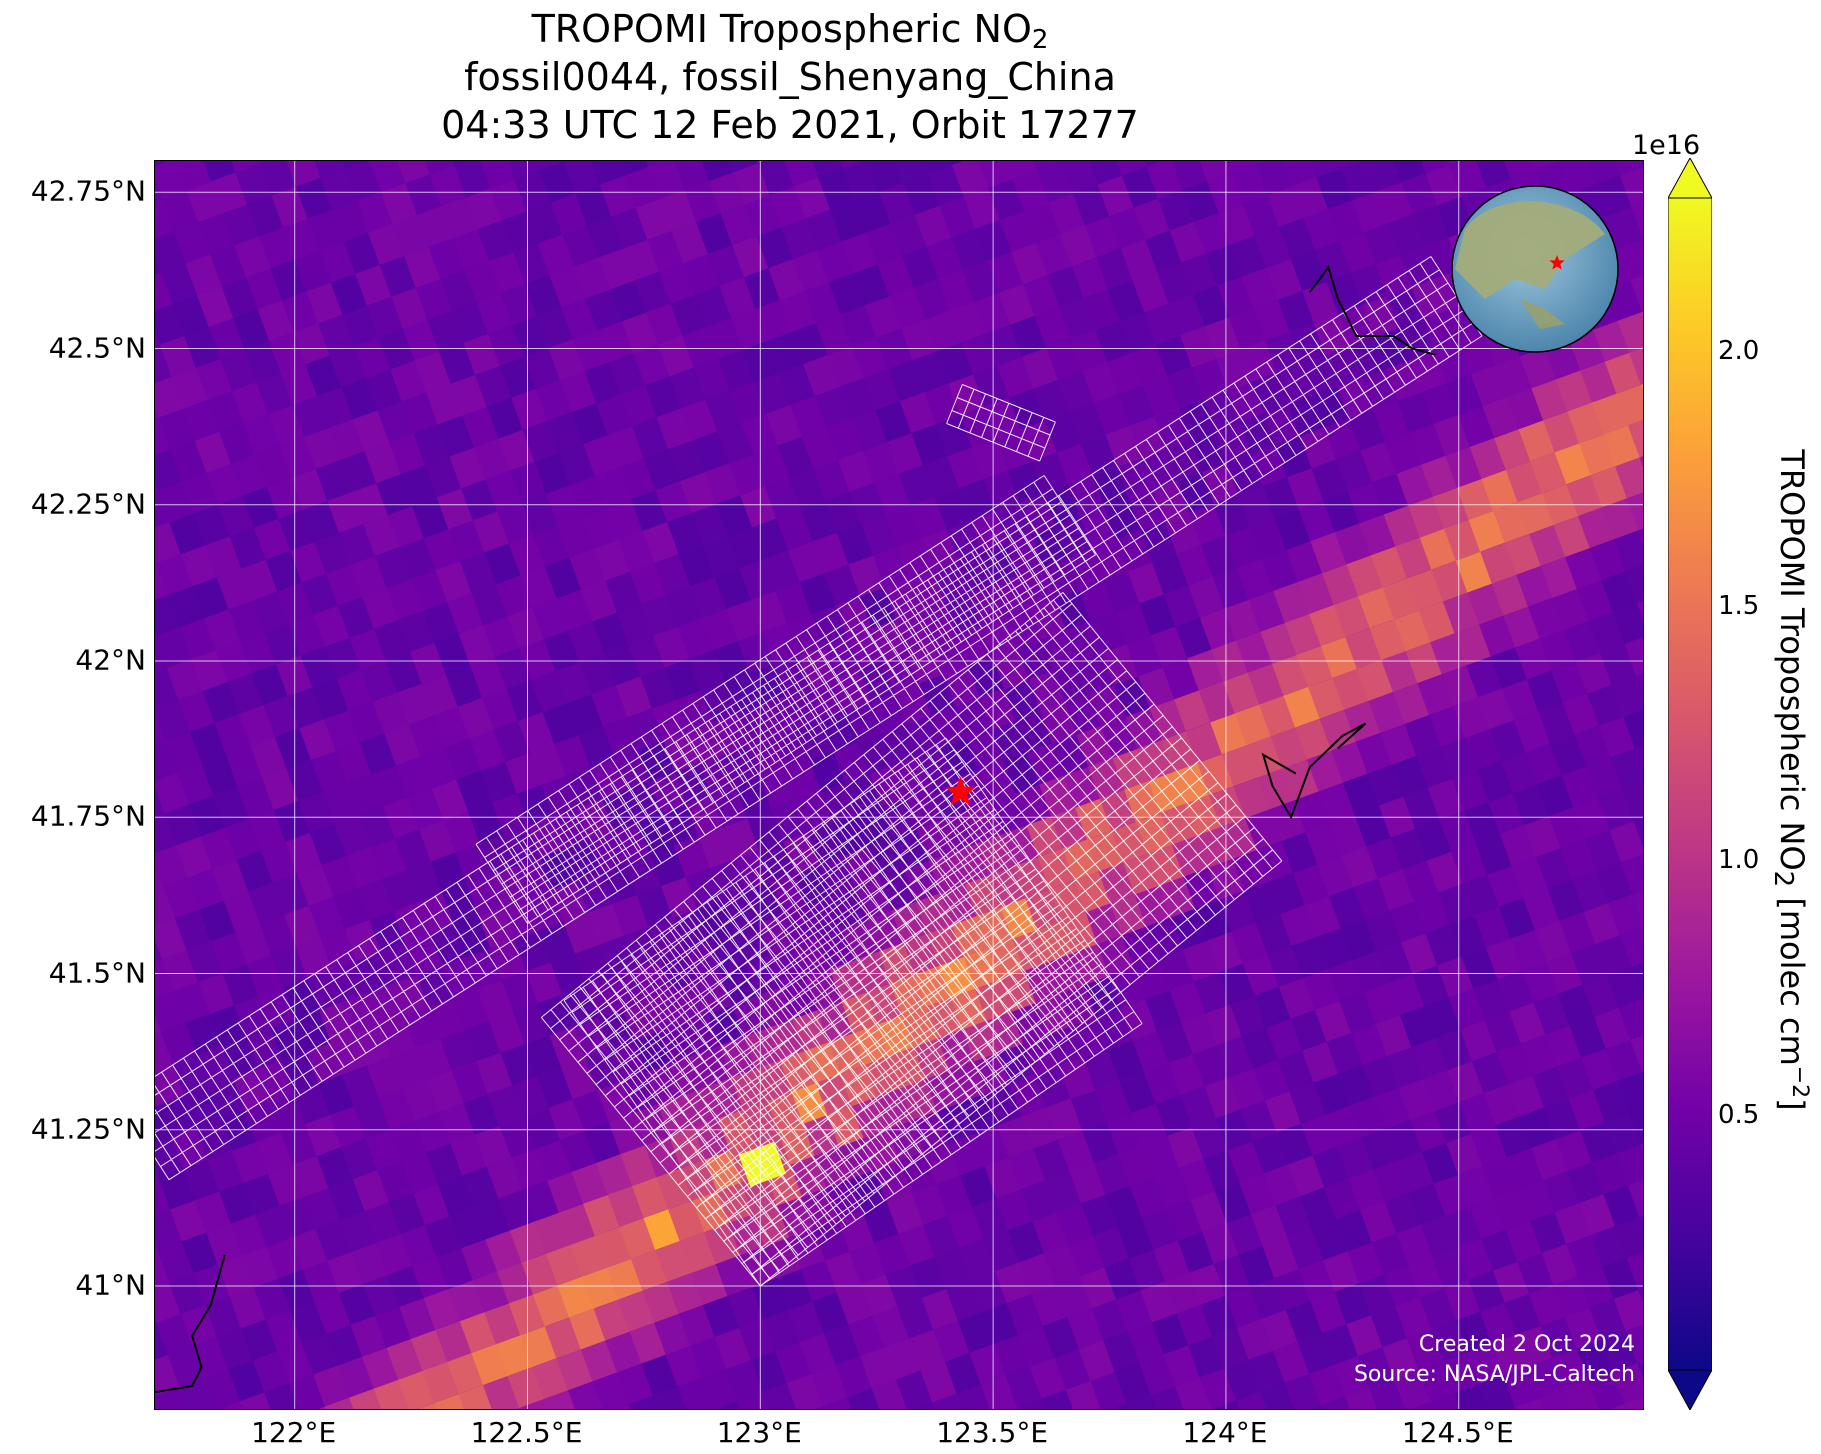  I want to click on colorbar-extend-max, so click(1690, 178).